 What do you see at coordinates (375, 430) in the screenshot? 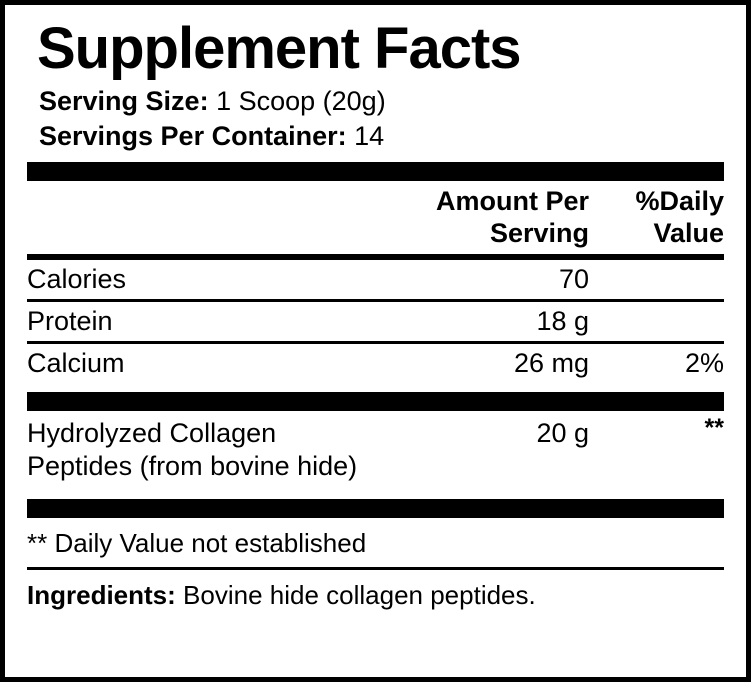
I see `table-row-proprietary: Hydrolyzed Collagen 20 g **` at bounding box center [375, 430].